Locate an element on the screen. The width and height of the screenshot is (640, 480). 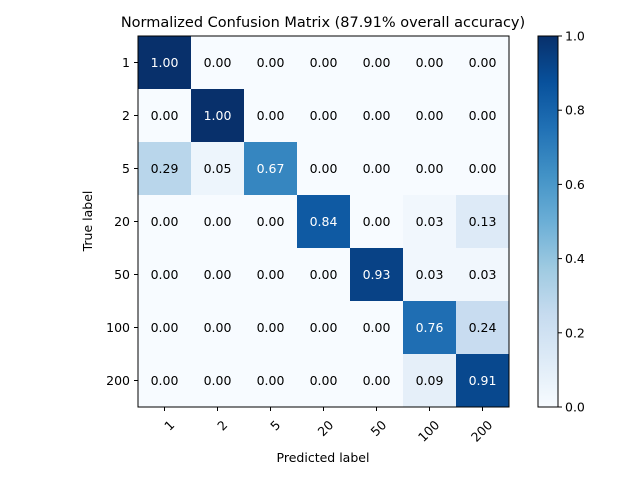
heatmap-cell-r4-c3 is located at coordinates (324, 275).